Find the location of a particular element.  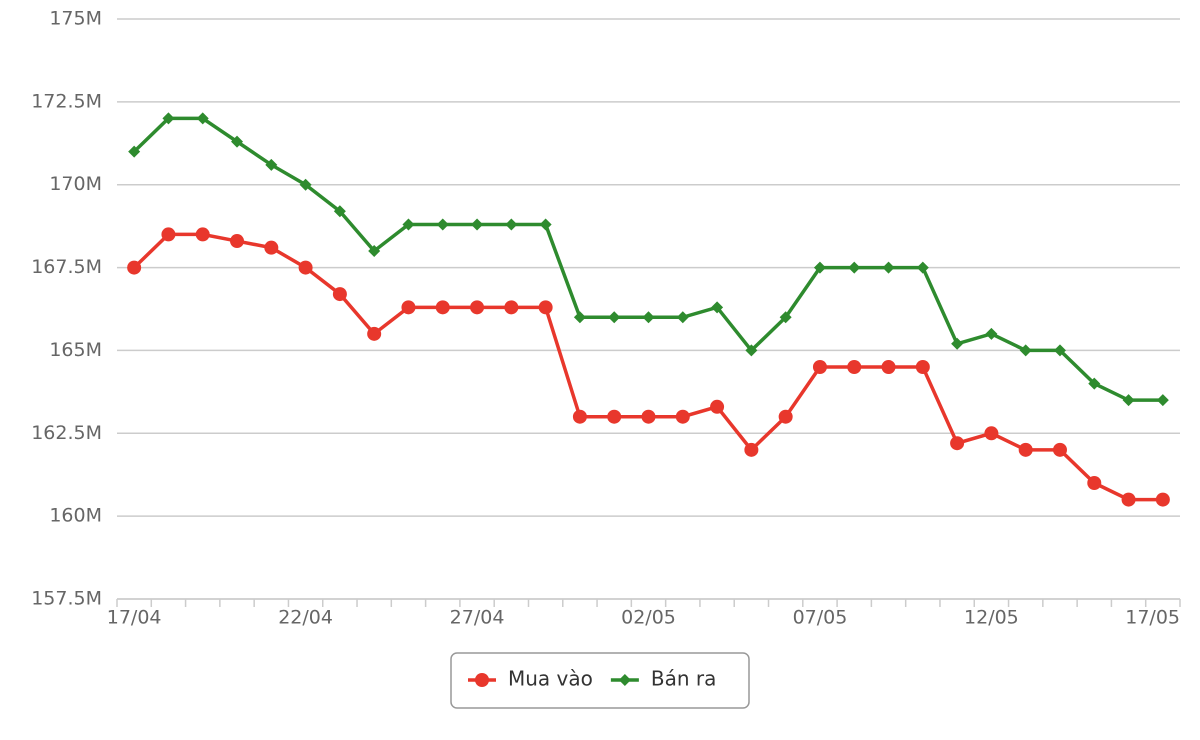

y-tick-label: 170M is located at coordinates (75, 184).